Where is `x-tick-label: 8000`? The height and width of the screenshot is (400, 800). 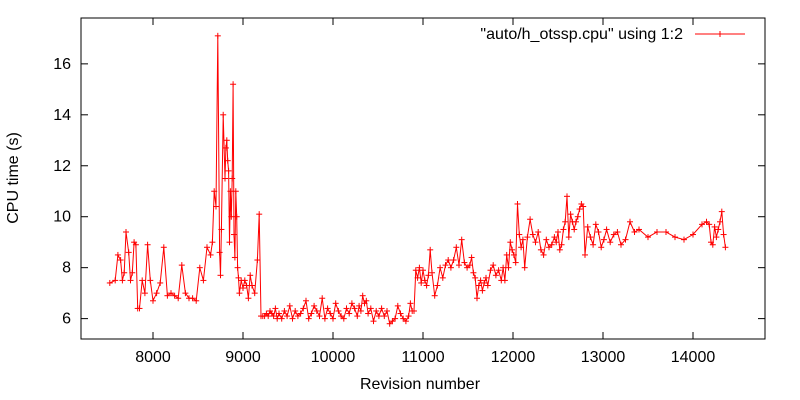 x-tick-label: 8000 is located at coordinates (153, 357).